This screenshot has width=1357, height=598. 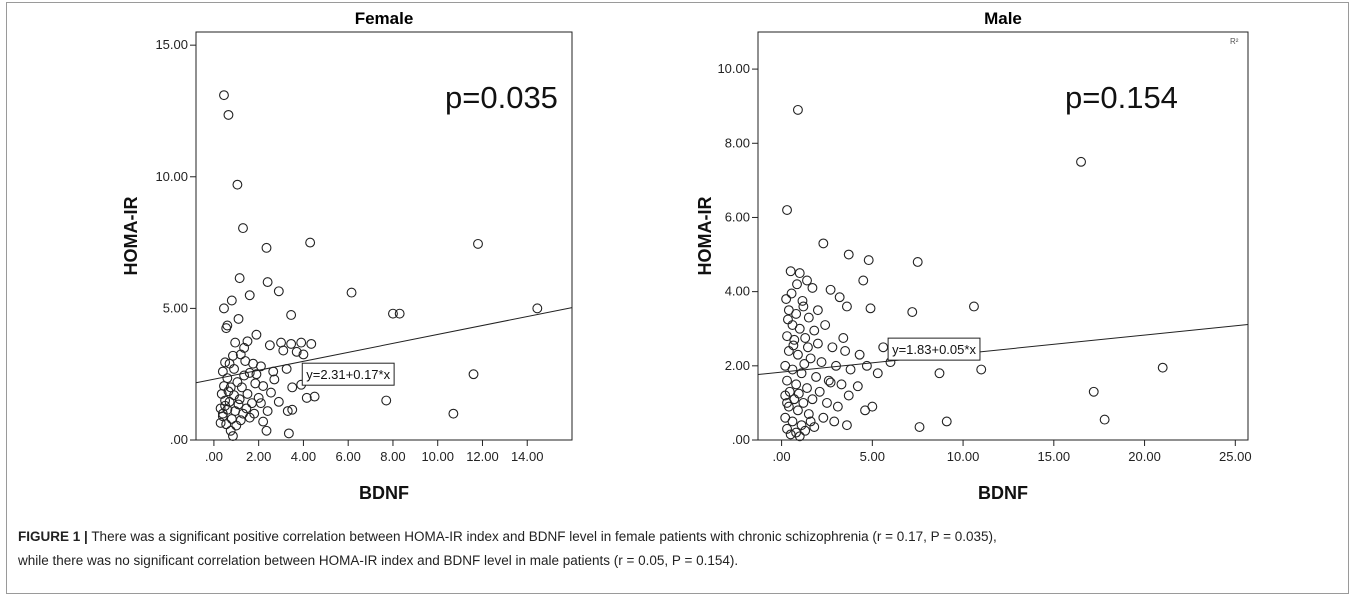 What do you see at coordinates (1003, 349) in the screenshot?
I see `male-regression-line` at bounding box center [1003, 349].